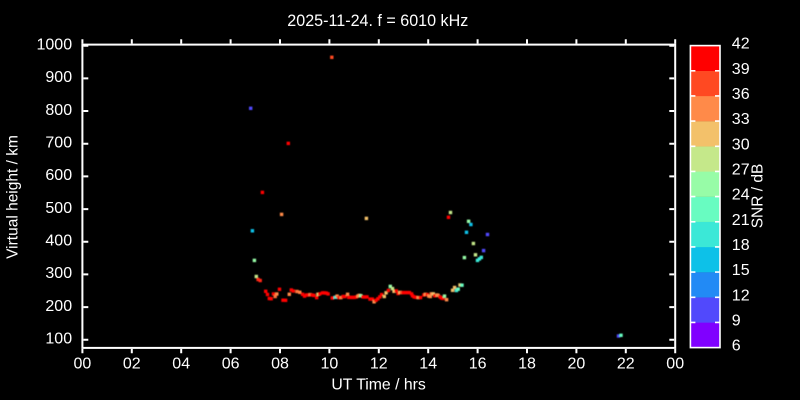  I want to click on svg-text: 36, so click(741, 94).